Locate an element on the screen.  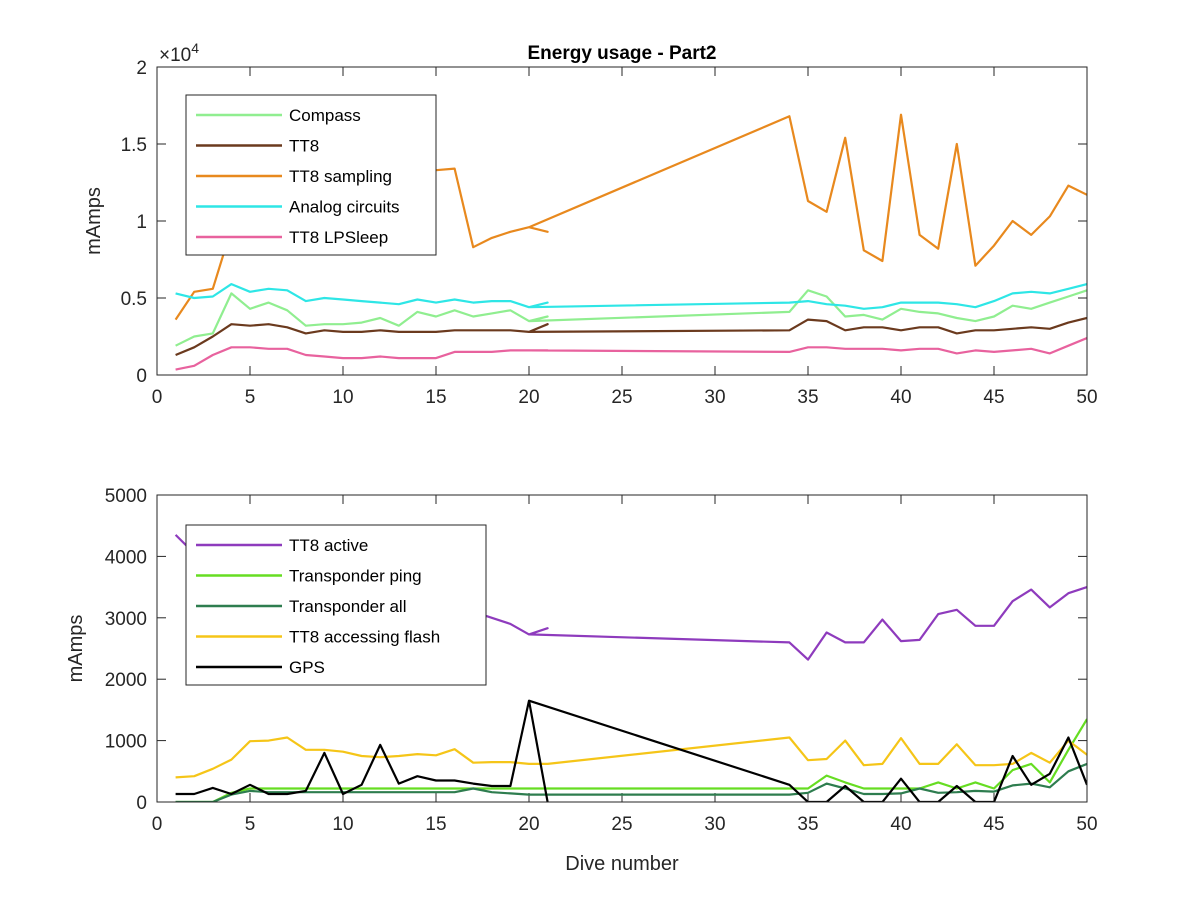
legend-label: Compass is located at coordinates (325, 115).